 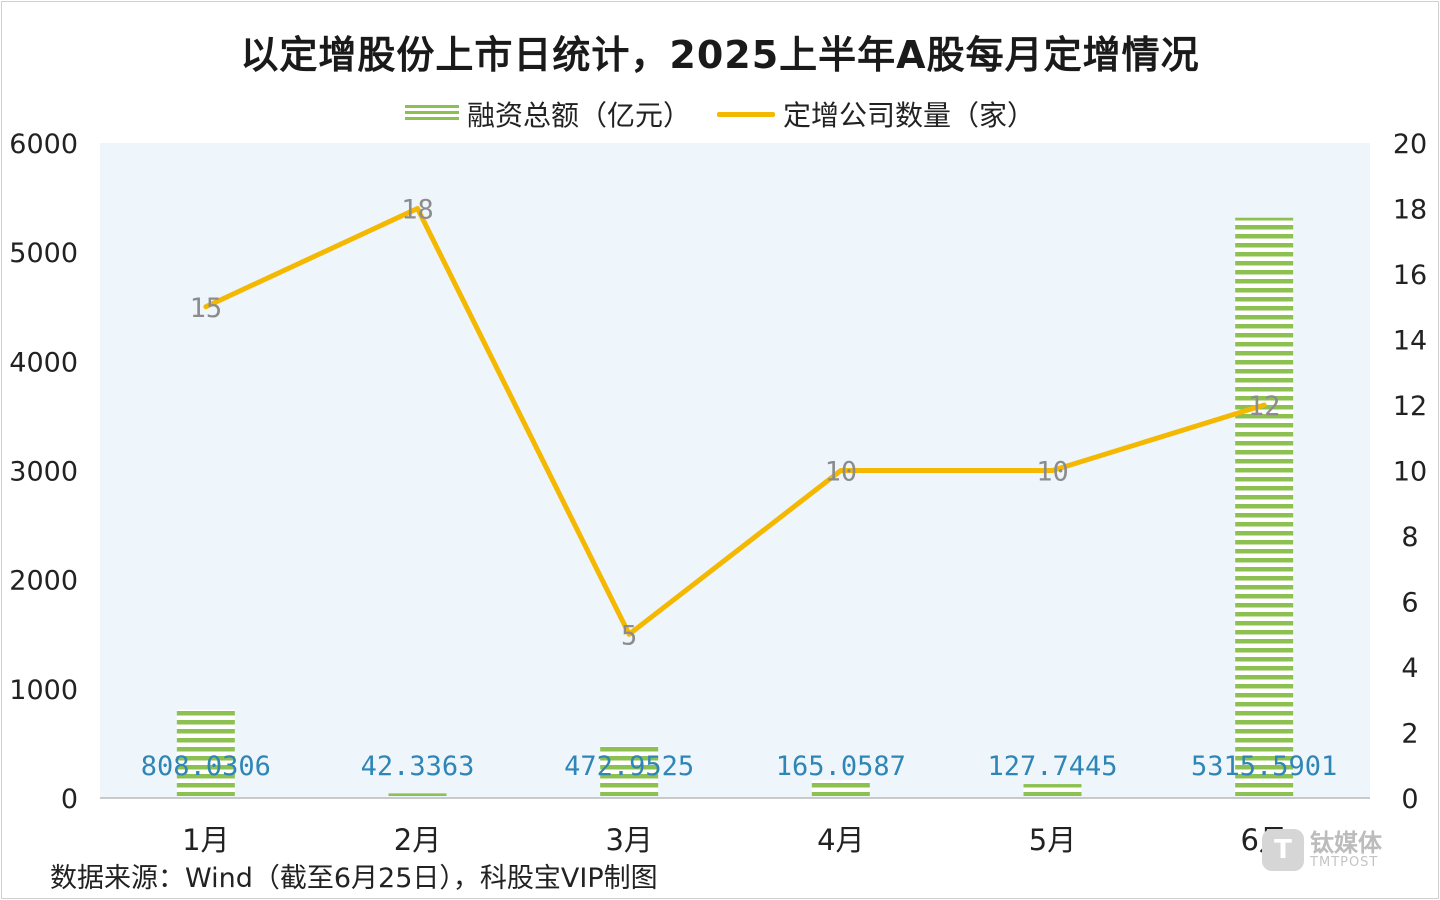 What do you see at coordinates (1409, 603) in the screenshot?
I see `y-right-tick-label: 6` at bounding box center [1409, 603].